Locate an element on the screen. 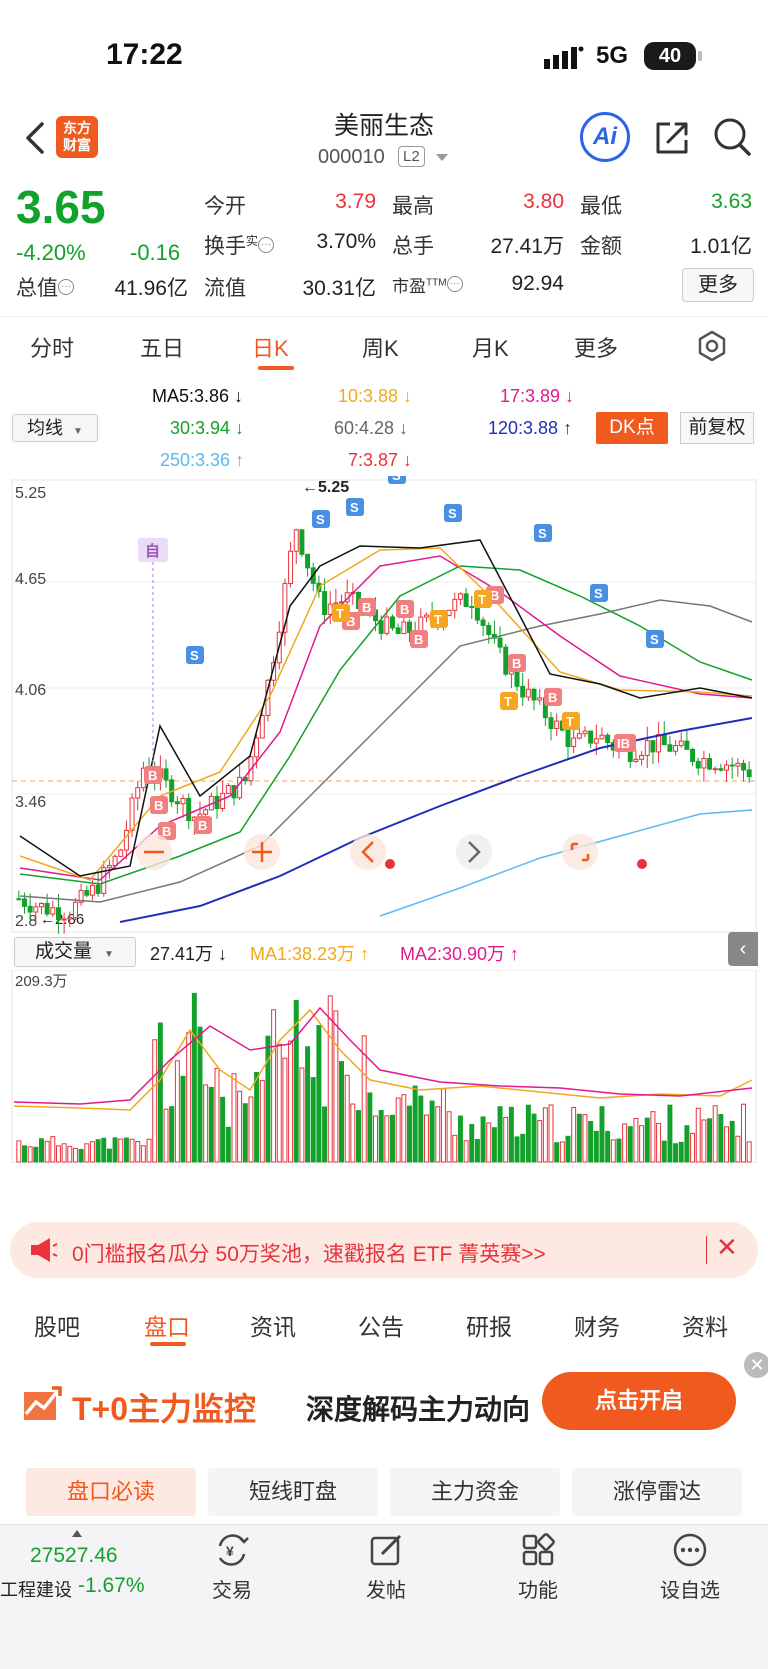 The image size is (768, 1669). volume-max-label: 209.3万 is located at coordinates (41, 981).